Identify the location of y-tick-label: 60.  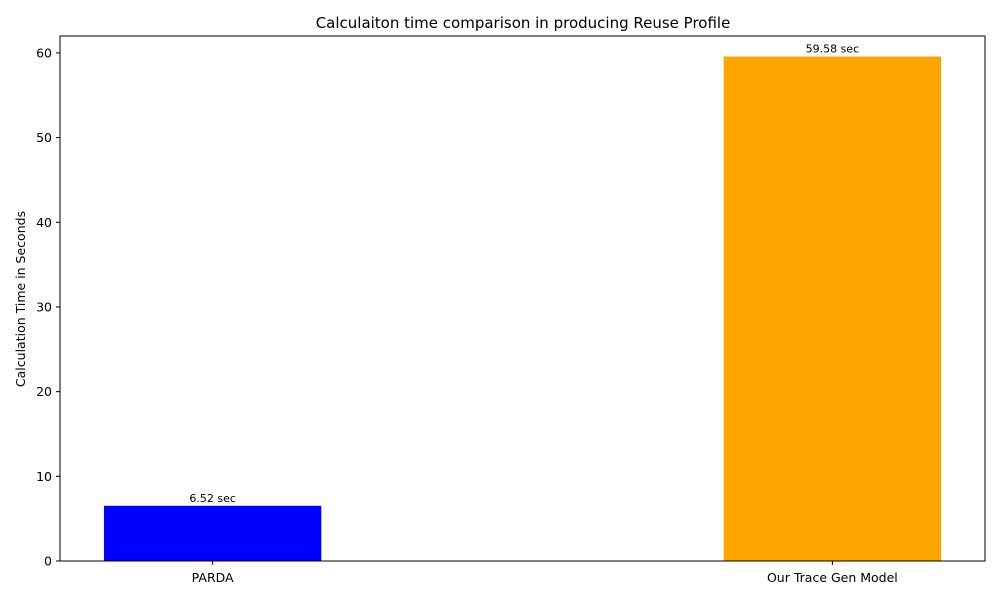
(44, 52).